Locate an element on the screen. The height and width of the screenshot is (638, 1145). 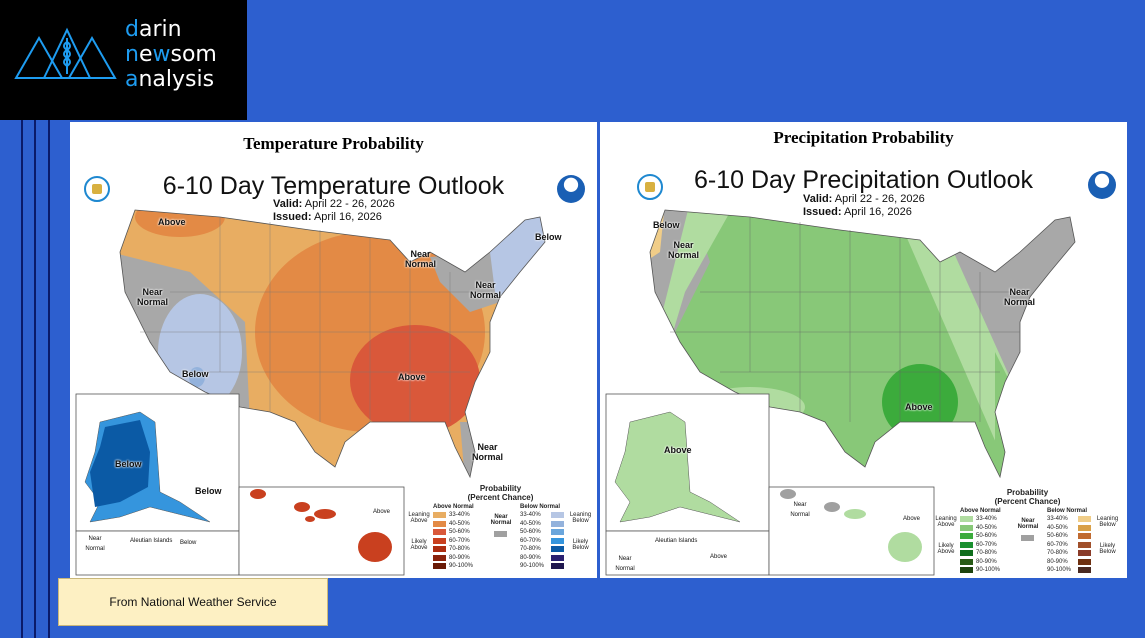
legend-above-header: Above Normal is located at coordinates (453, 507).